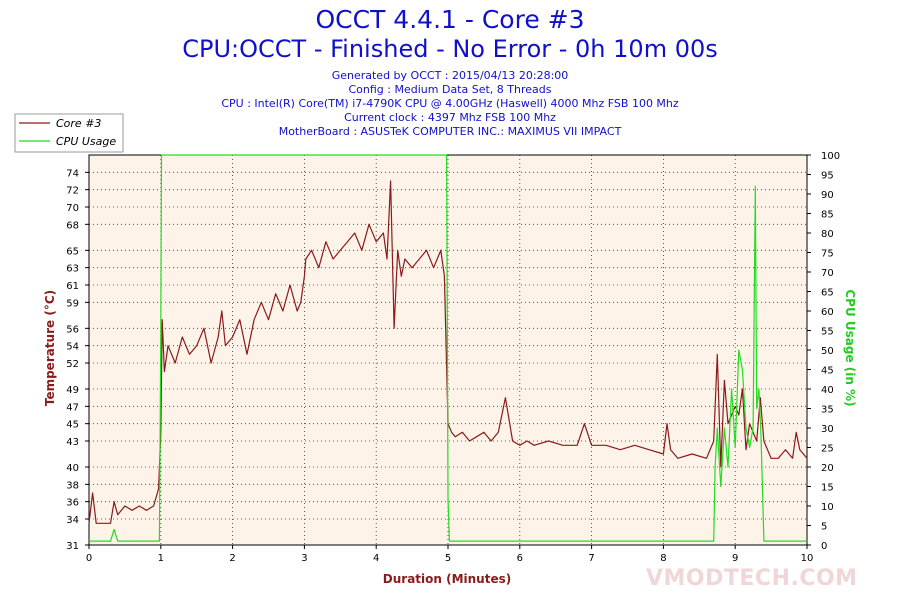 The width and height of the screenshot is (900, 600). Describe the element at coordinates (72, 485) in the screenshot. I see `y-tick-label: 38` at that location.